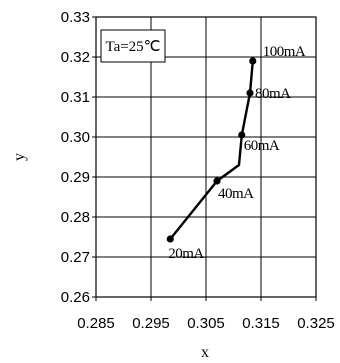  What do you see at coordinates (206, 314) in the screenshot?
I see `x-axis-ticks: 0.285 0.295 0.305 0.315 0.325` at bounding box center [206, 314].